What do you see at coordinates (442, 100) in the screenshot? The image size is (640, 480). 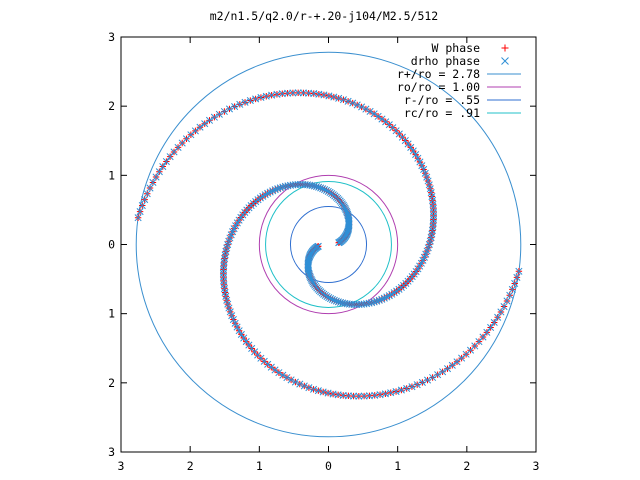 I see `legend-label: r-/ro = .55` at bounding box center [442, 100].